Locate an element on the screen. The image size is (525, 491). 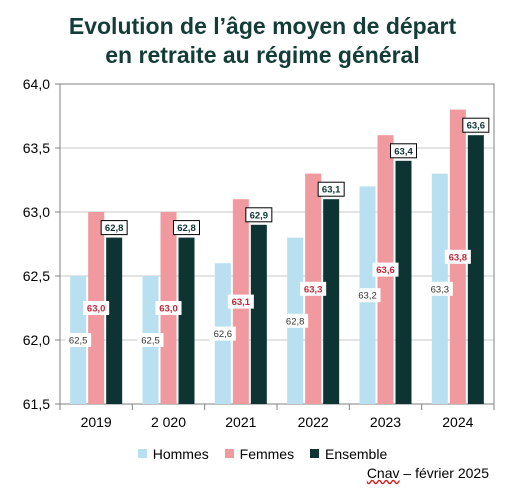
y-tick-label: 63,5 is located at coordinates (36, 148).